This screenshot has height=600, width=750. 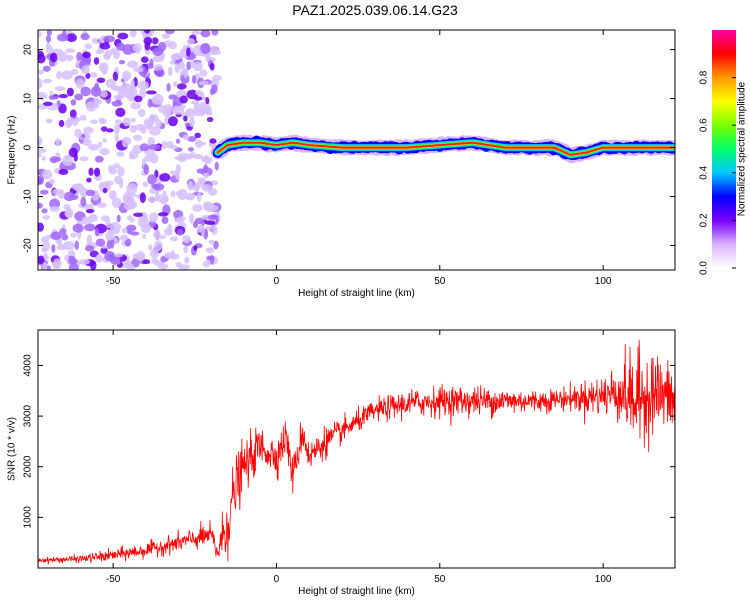 What do you see at coordinates (704, 77) in the screenshot?
I see `colorbar-tick-label: 0.8` at bounding box center [704, 77].